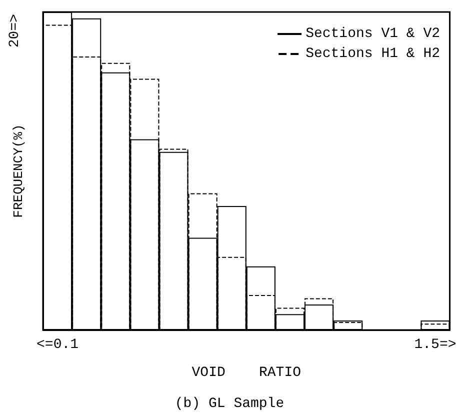 This screenshot has height=418, width=459. I want to click on x-tick-label: 1.5=>, so click(435, 345).